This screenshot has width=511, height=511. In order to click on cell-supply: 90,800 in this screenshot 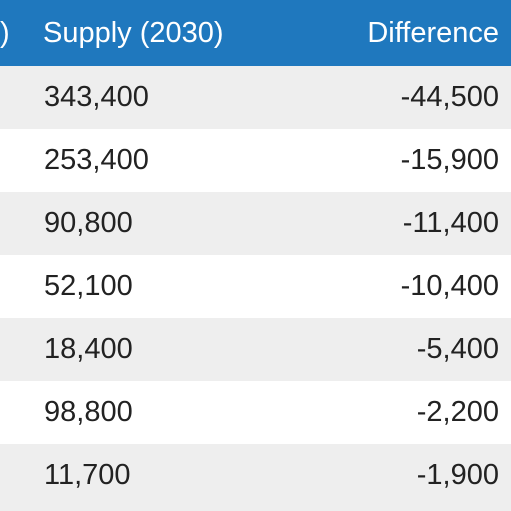, I will do `click(88, 223)`.